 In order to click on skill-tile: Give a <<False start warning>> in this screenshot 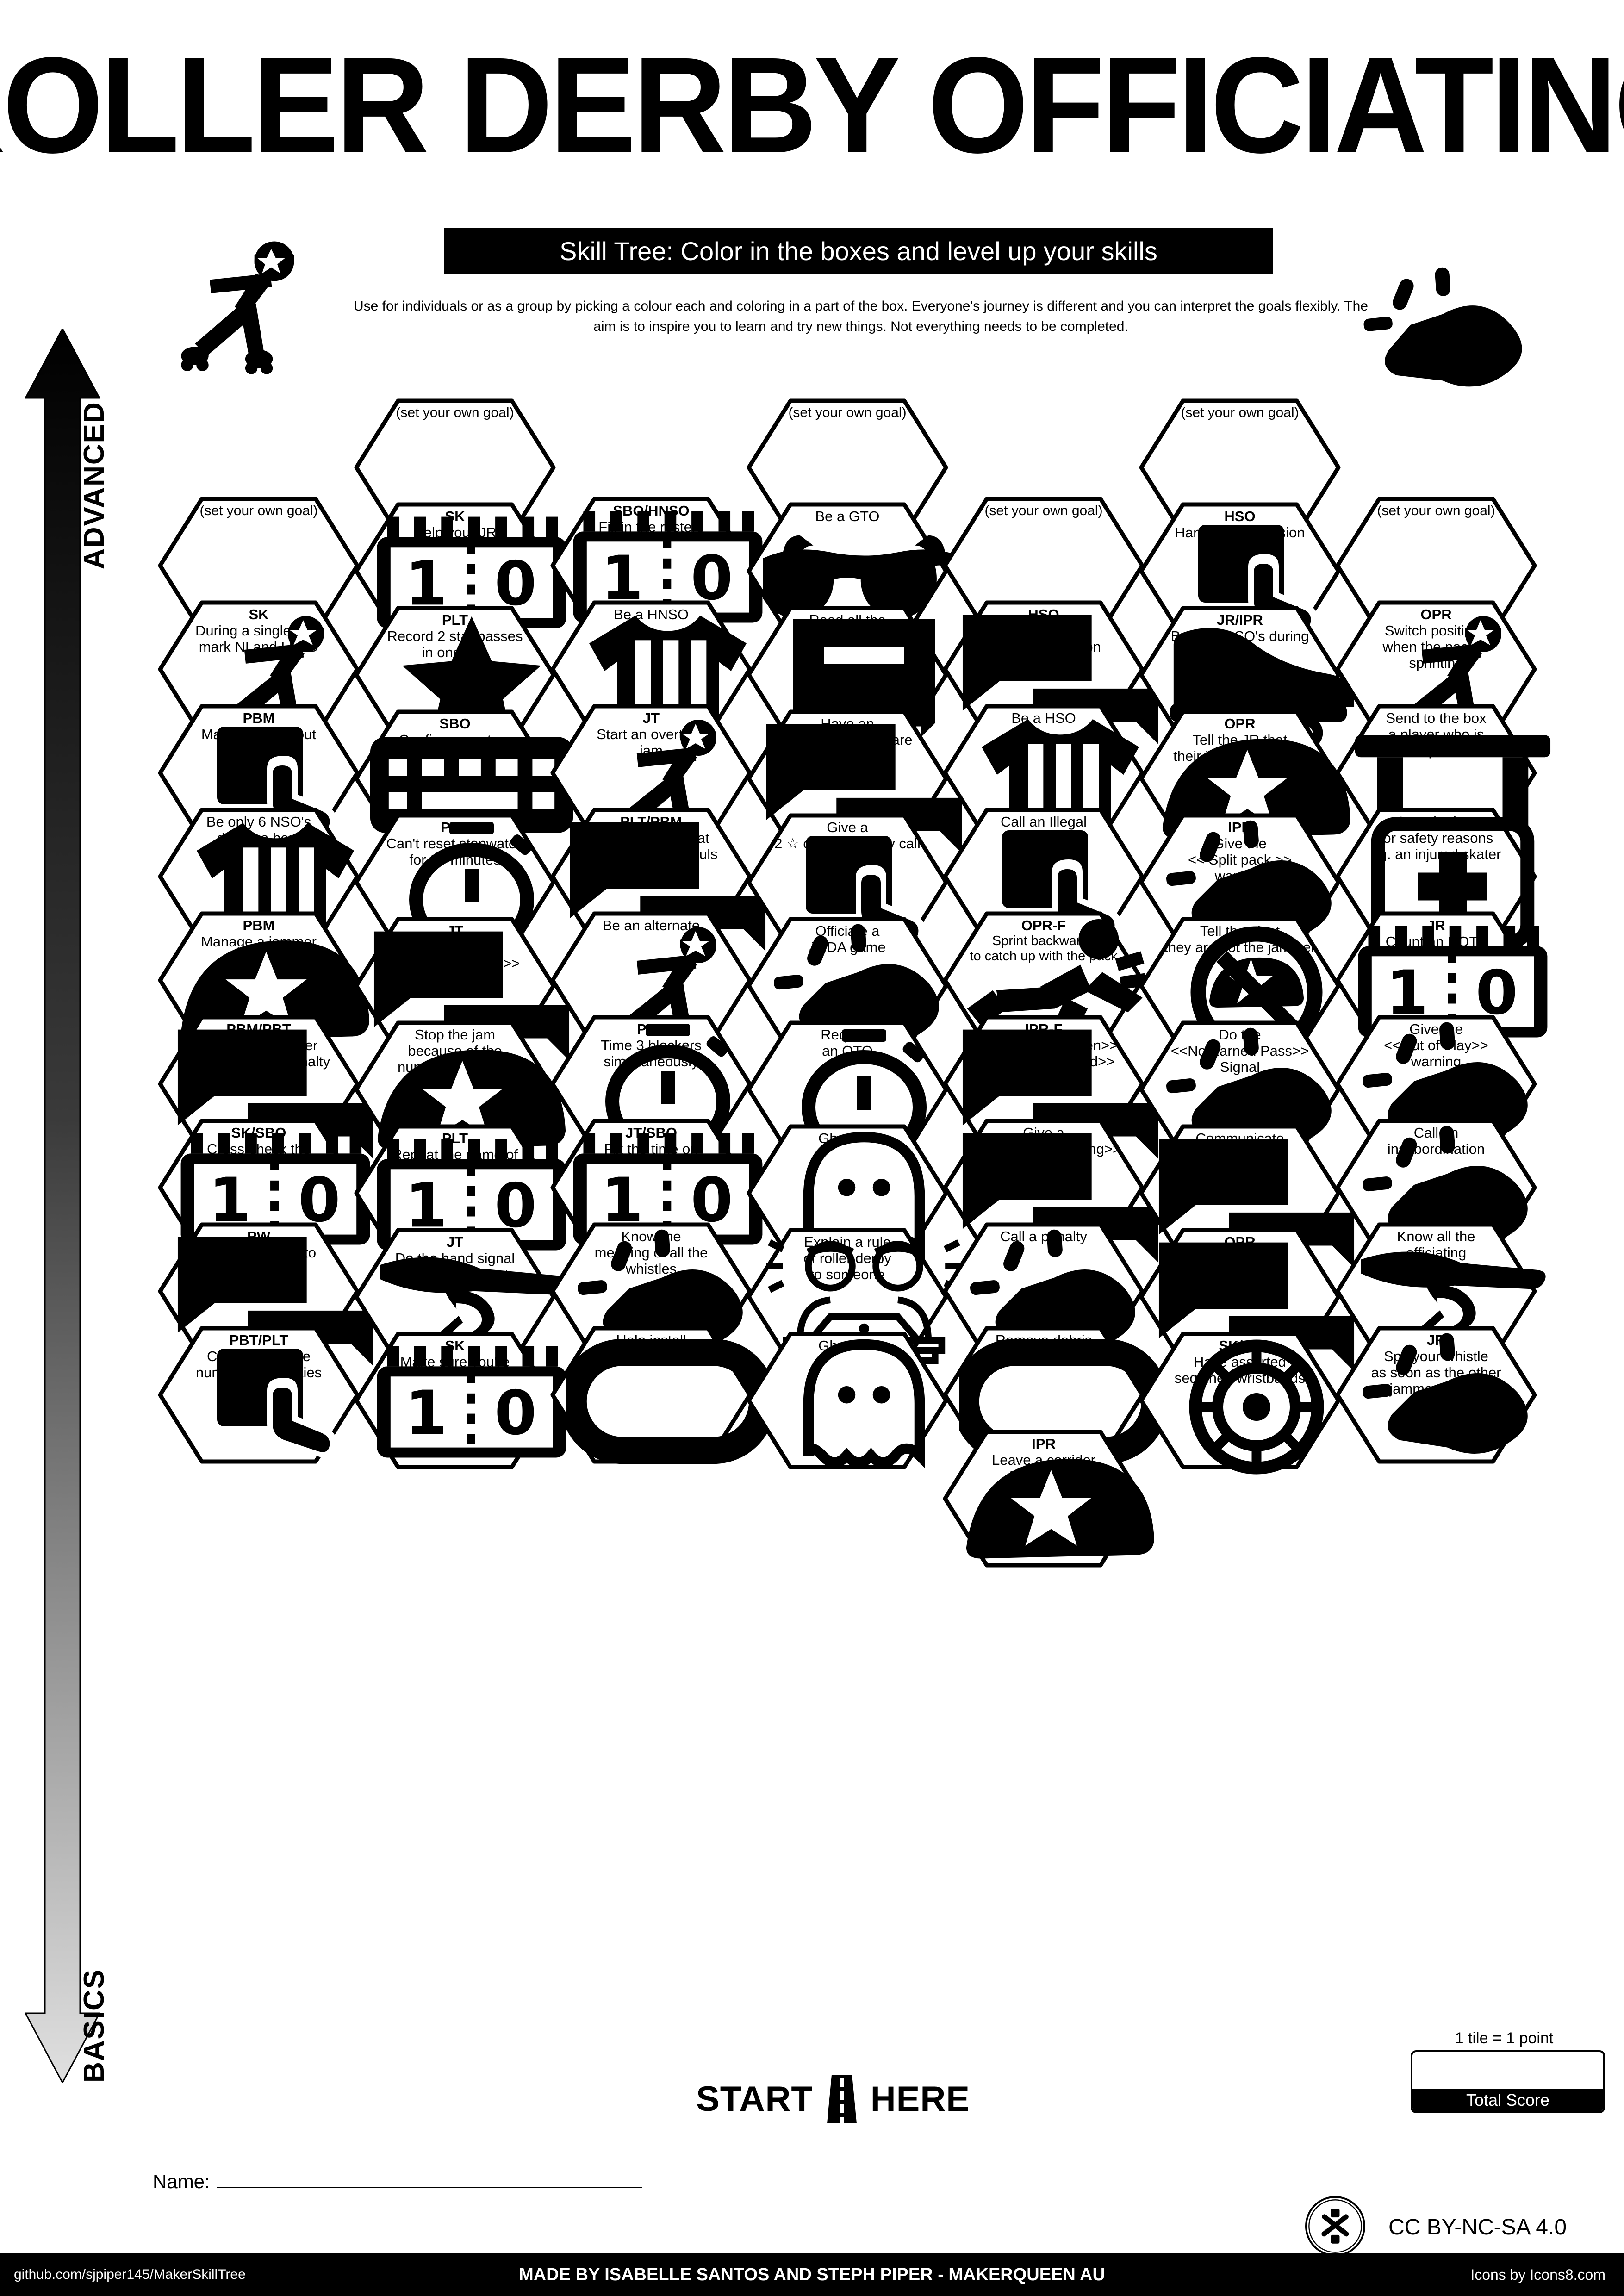, I will do `click(1050, 1190)`.